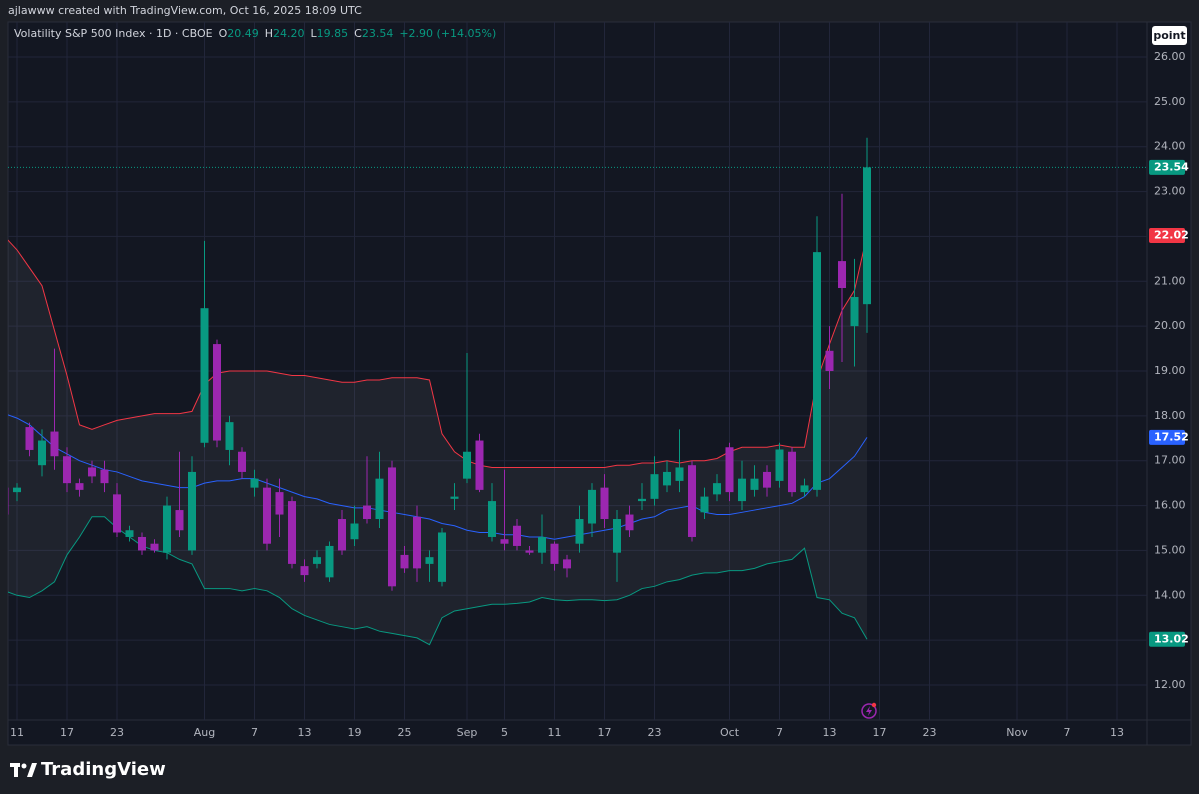 This screenshot has height=794, width=1199. Describe the element at coordinates (830, 732) in the screenshot. I see `x-tick-label: 13` at that location.